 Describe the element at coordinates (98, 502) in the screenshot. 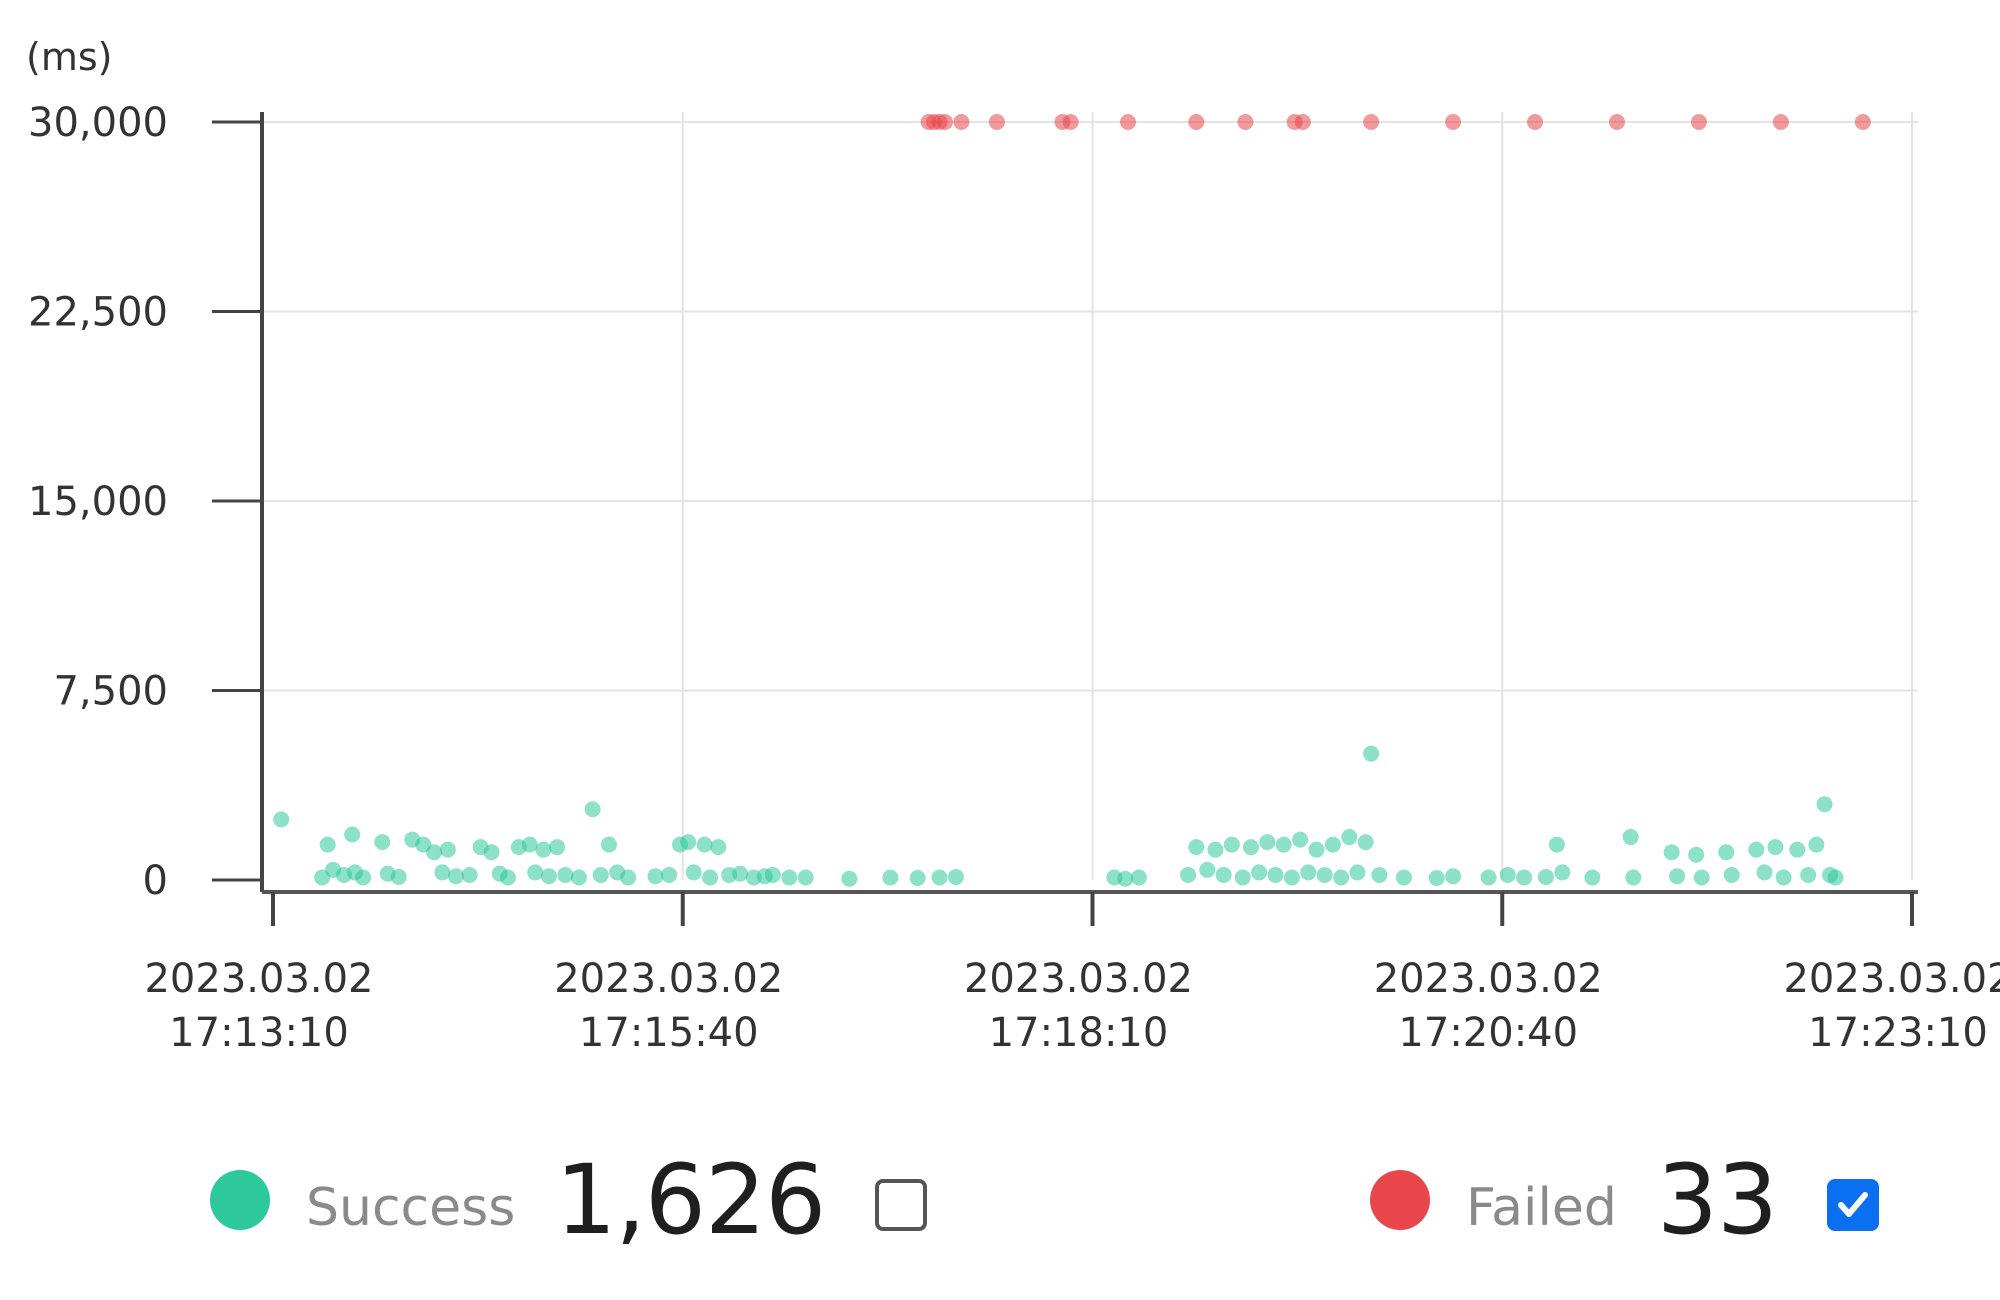

I see `y-tick-label: 15,000` at that location.